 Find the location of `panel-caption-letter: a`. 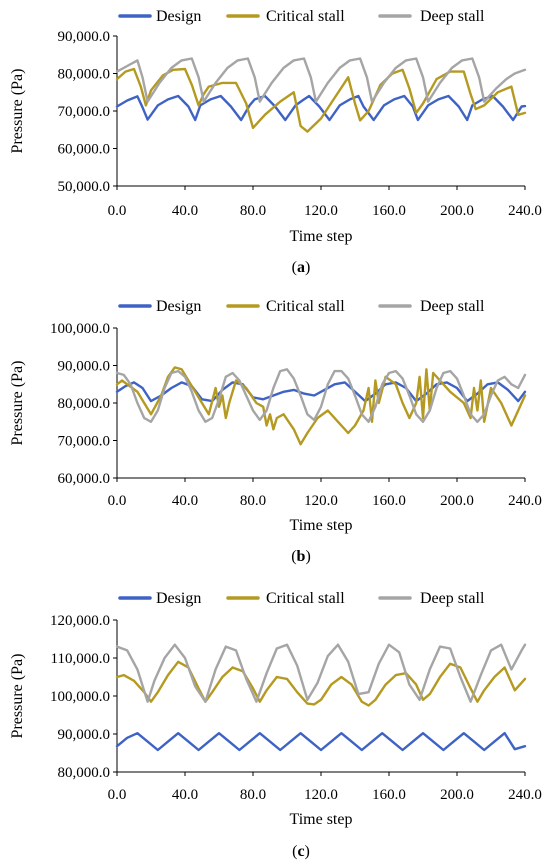

panel-caption-letter: a is located at coordinates (301, 267).